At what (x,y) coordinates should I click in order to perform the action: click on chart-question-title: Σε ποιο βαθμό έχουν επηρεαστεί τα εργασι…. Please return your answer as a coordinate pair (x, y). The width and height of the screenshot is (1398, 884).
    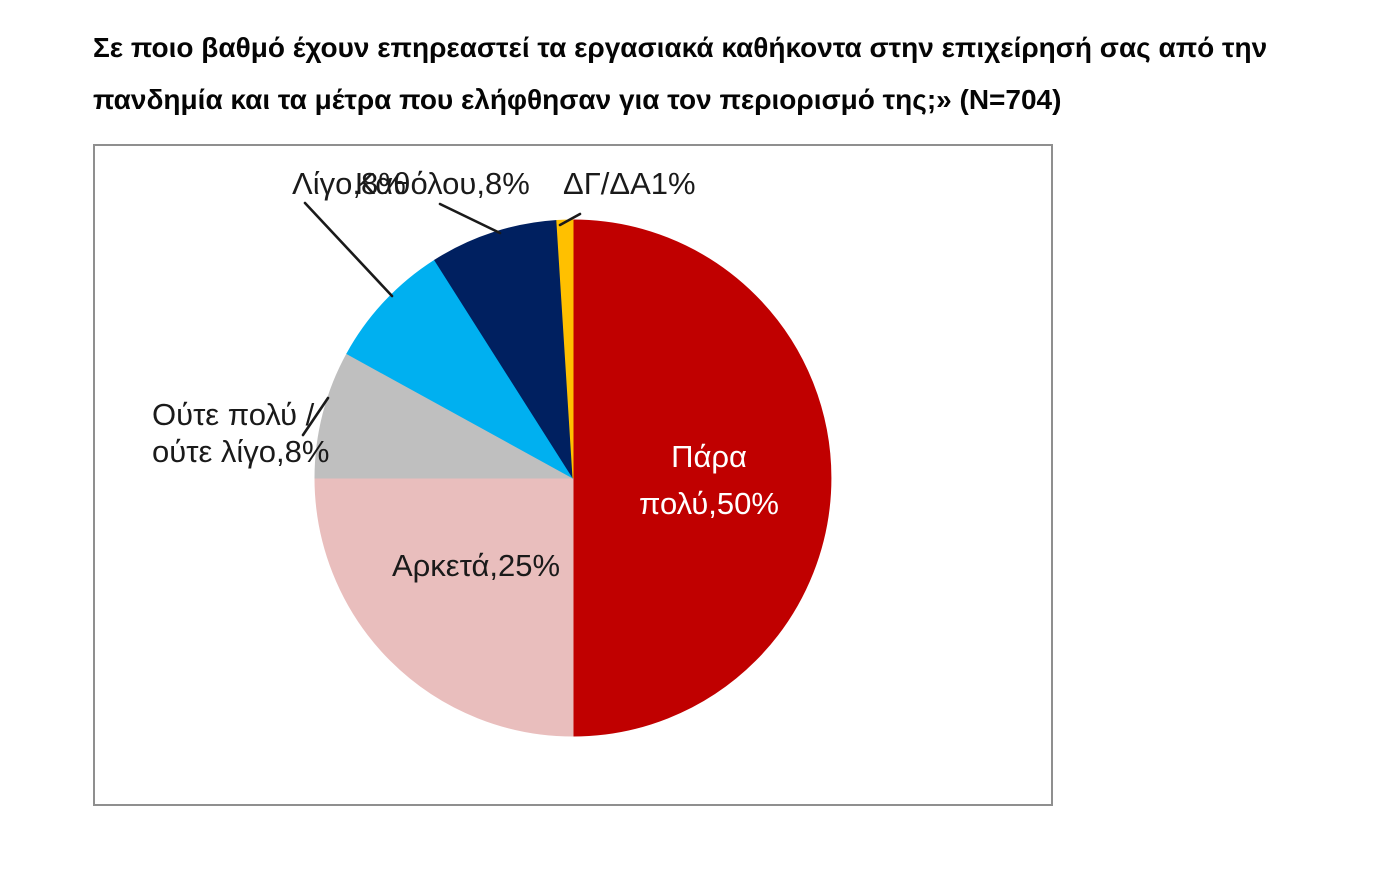
    Looking at the image, I should click on (680, 74).